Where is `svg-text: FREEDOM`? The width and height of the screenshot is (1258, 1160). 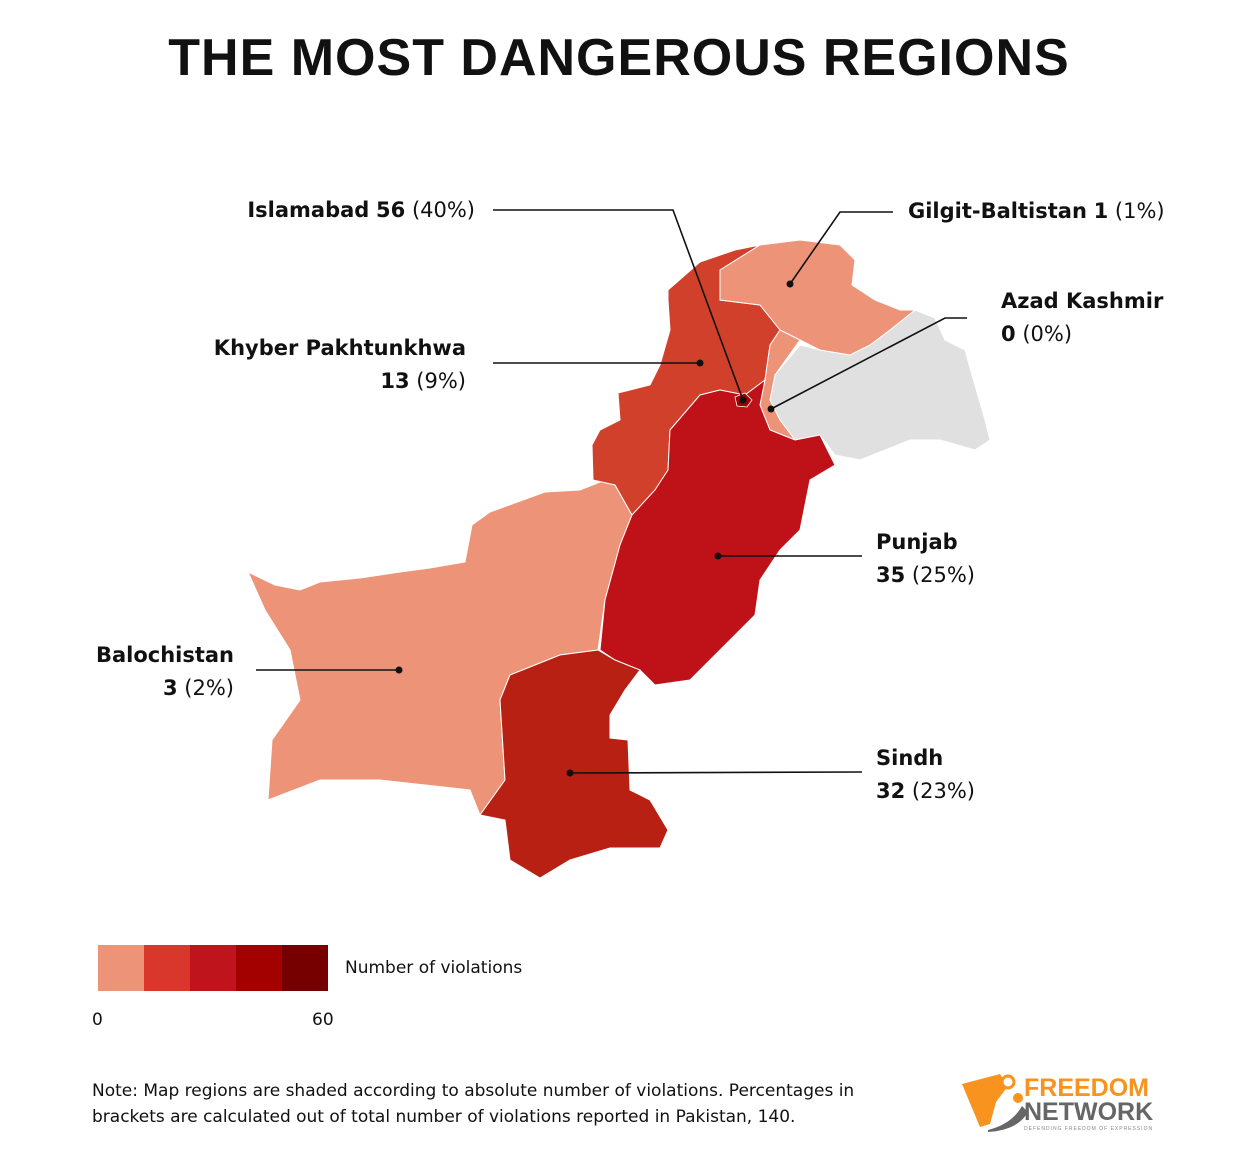 svg-text: FREEDOM is located at coordinates (1086, 1088).